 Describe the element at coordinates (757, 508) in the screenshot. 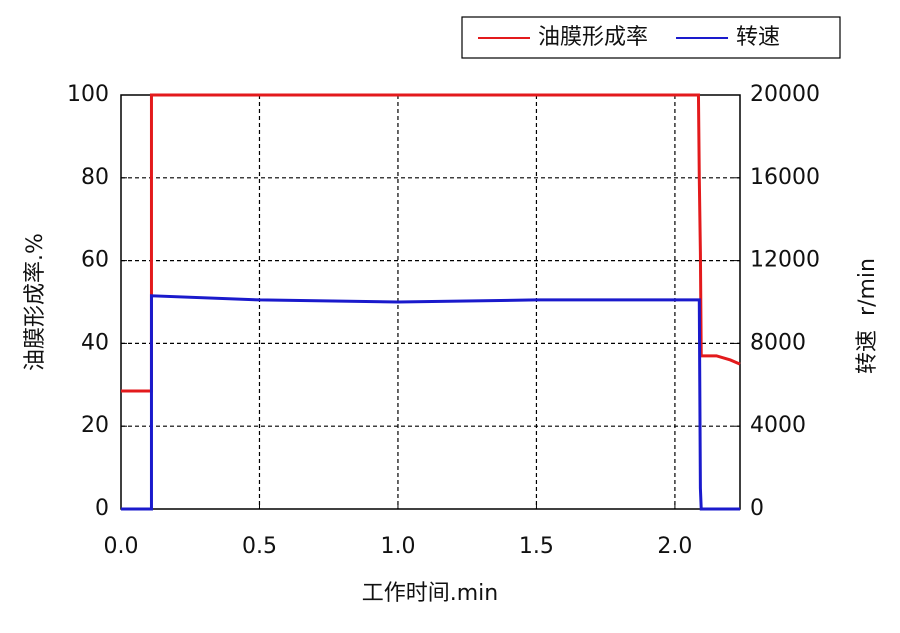

I see `y2-tick-label: 0` at that location.